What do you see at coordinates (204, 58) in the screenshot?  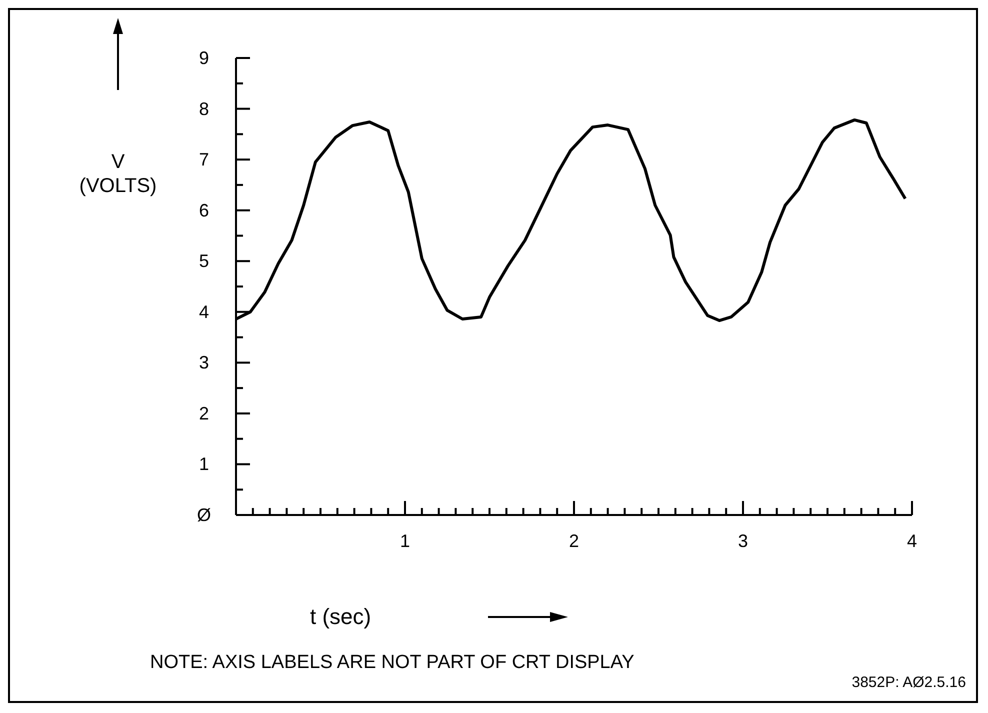 I see `y-tick-label: 9` at bounding box center [204, 58].